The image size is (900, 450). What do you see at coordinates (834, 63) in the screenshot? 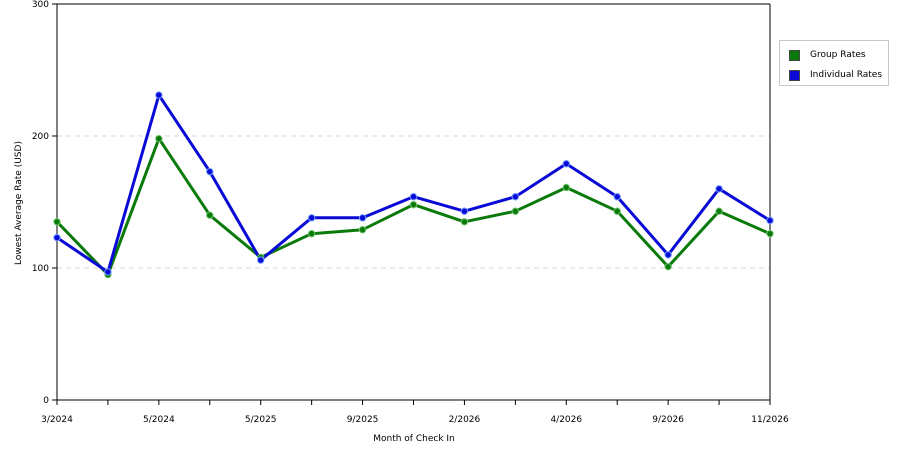
I see `legend: Group Rates Individual Rates` at bounding box center [834, 63].